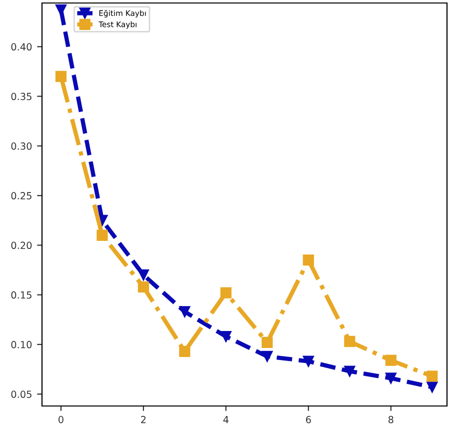 This screenshot has height=428, width=452. Describe the element at coordinates (308, 420) in the screenshot. I see `x-tick-label: 6` at that location.